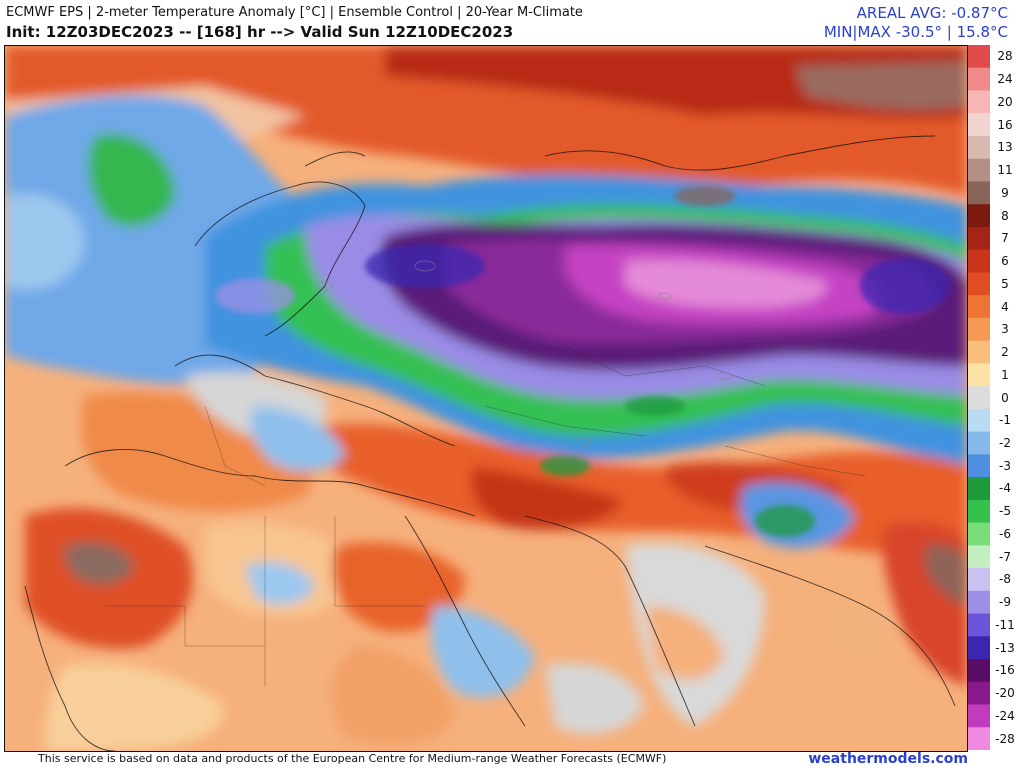  I want to click on legend-label: -11, so click(1005, 624).